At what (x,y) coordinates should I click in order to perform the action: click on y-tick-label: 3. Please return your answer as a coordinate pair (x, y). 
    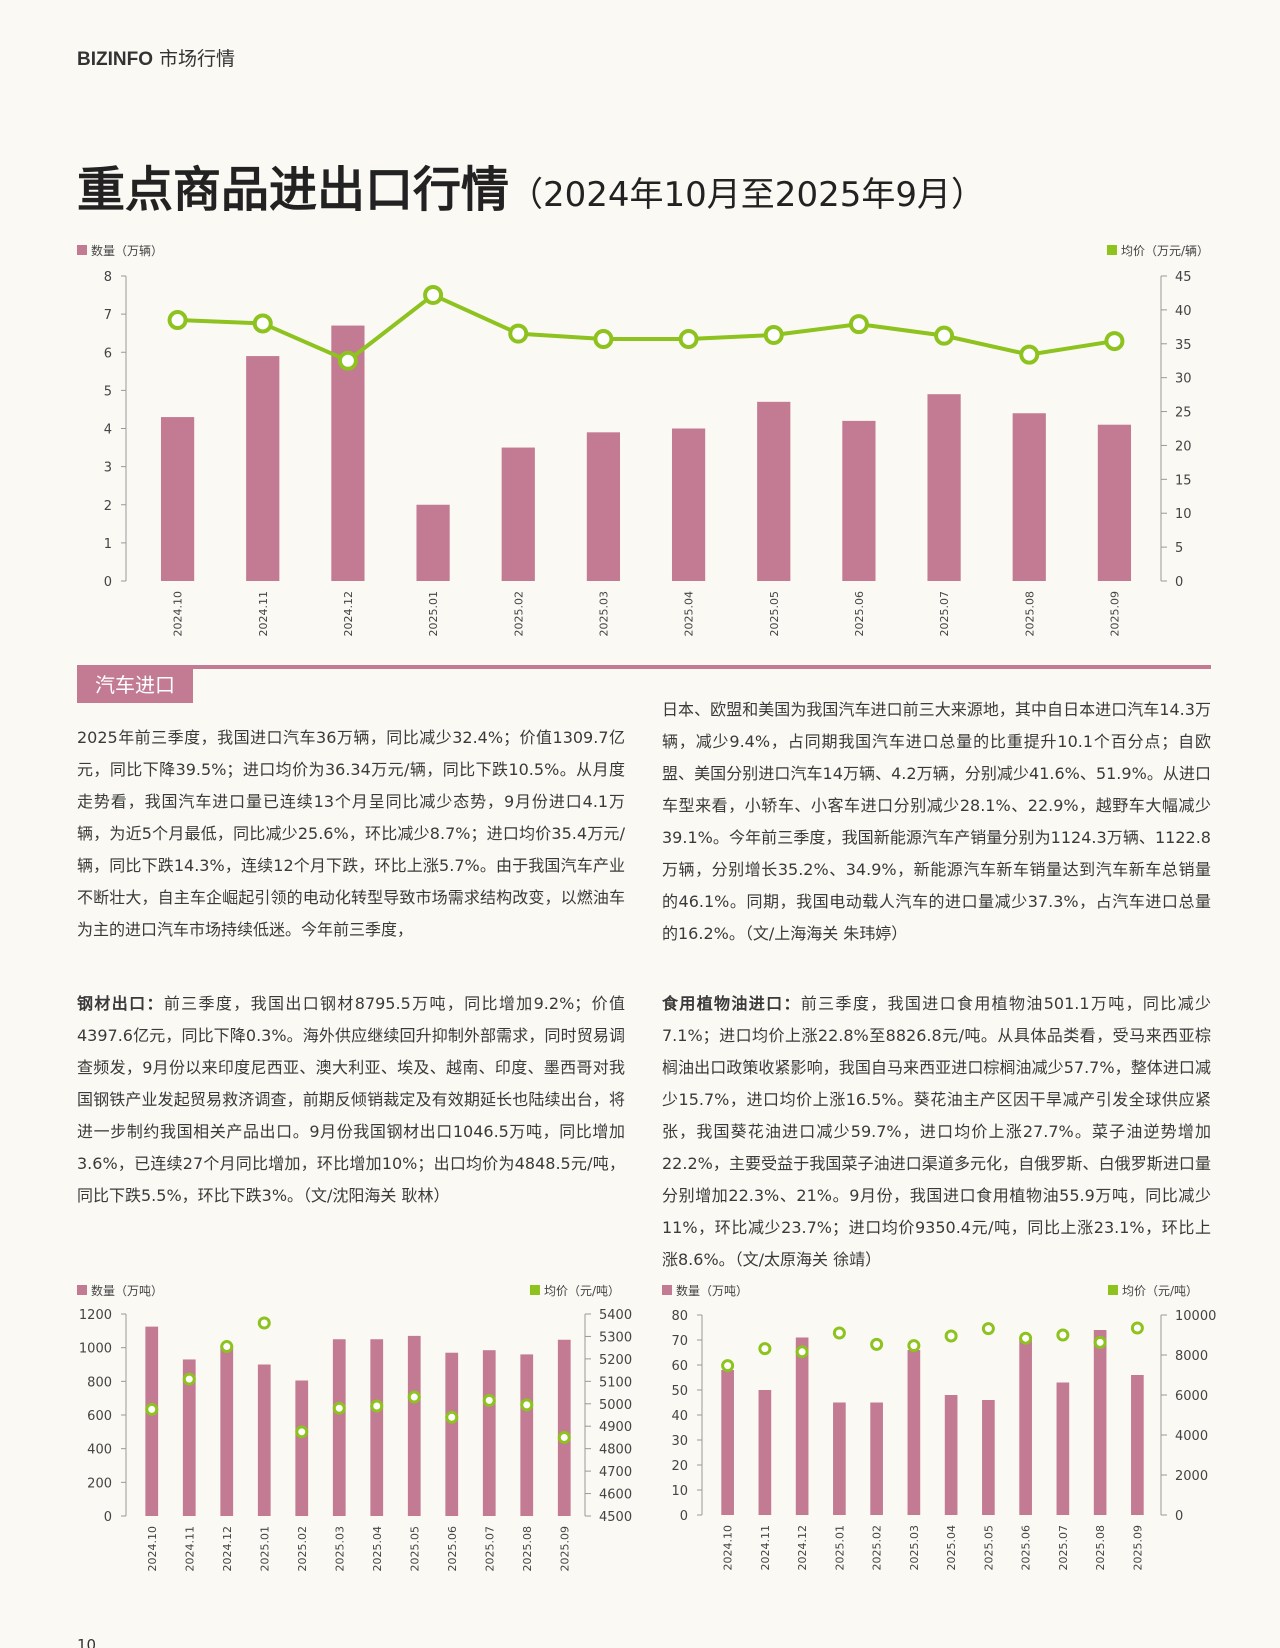
    Looking at the image, I should click on (108, 468).